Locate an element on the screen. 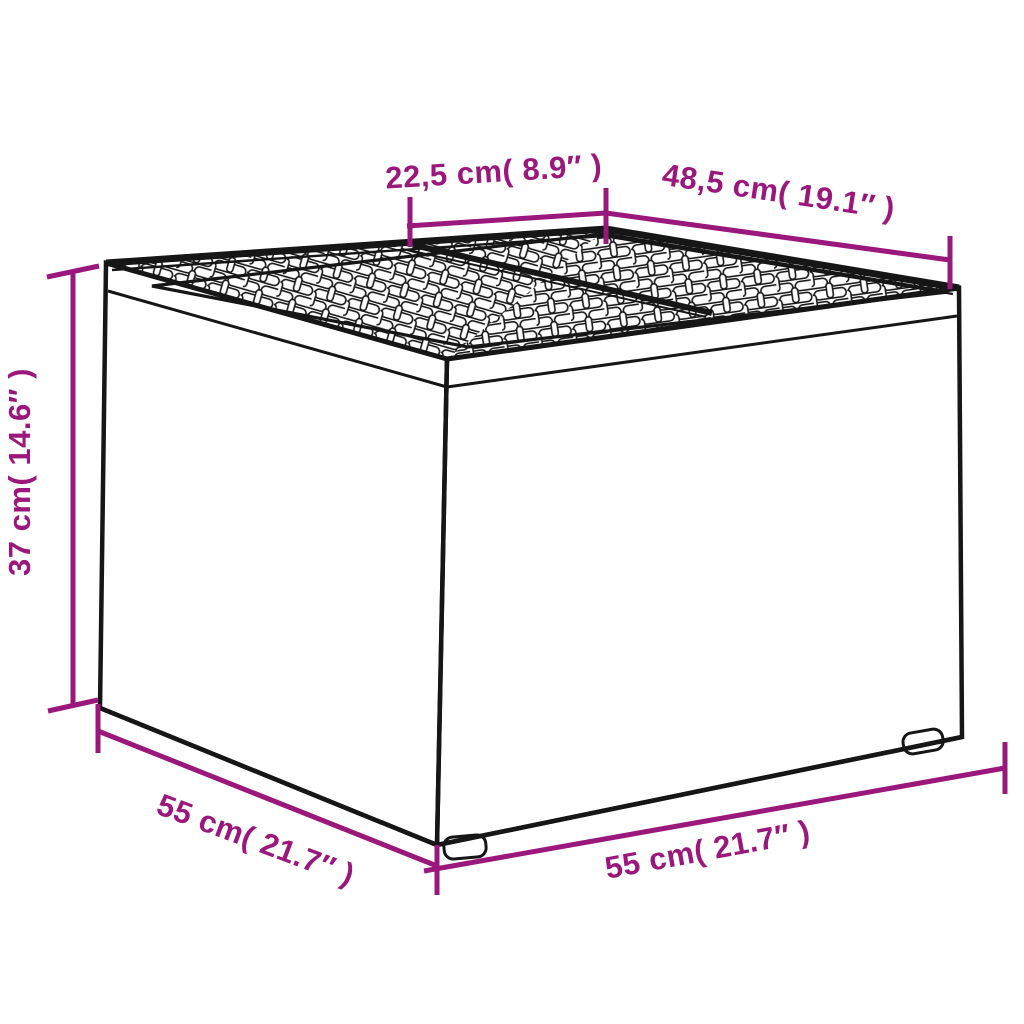 The width and height of the screenshot is (1024, 1024). dimension-height: 37 cm( 14.6″ ) is located at coordinates (51, 488).